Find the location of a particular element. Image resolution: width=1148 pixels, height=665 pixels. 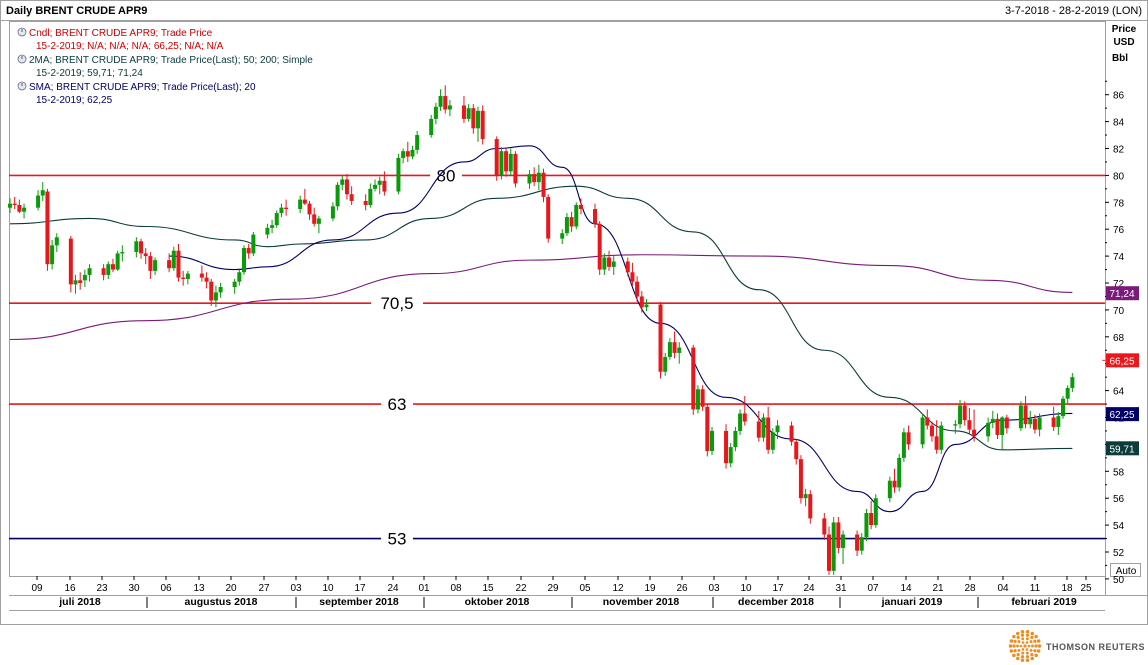

auto-scale-button is located at coordinates (1125, 570).